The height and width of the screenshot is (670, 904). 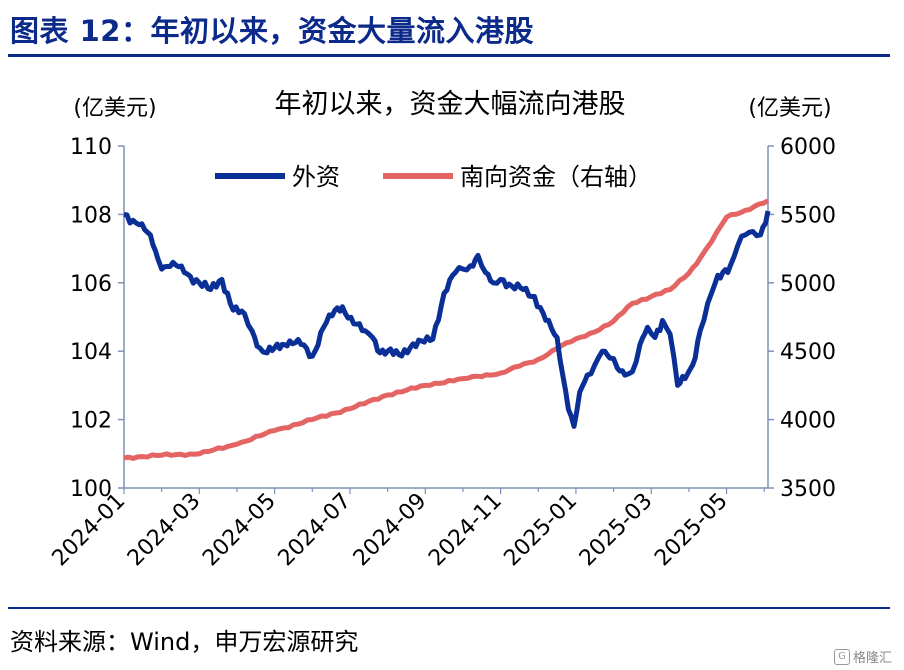 What do you see at coordinates (91, 147) in the screenshot?
I see `left-tick-label: 110` at bounding box center [91, 147].